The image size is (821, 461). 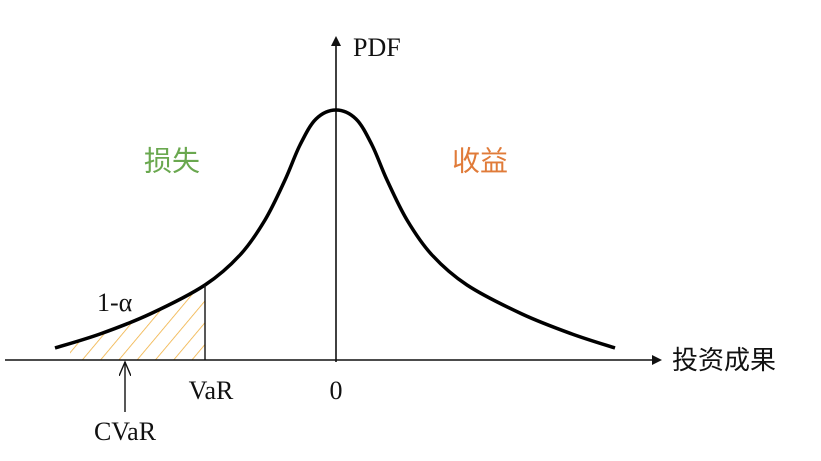 What do you see at coordinates (377, 47) in the screenshot?
I see `y-label: PDF` at bounding box center [377, 47].